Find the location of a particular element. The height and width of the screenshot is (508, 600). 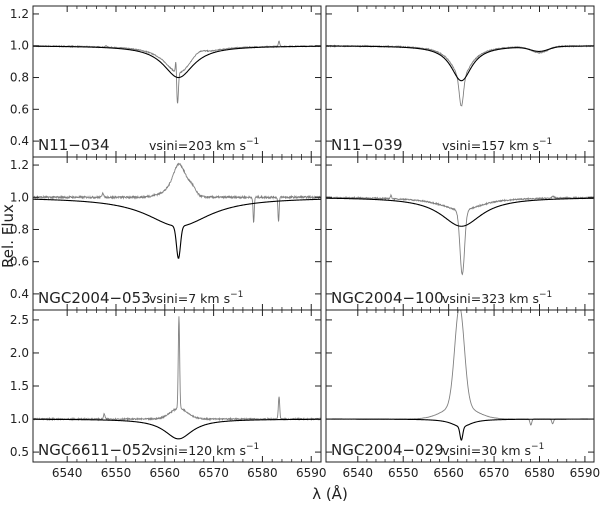

vsini-label: vsini=30 km s−1 is located at coordinates (493, 450).